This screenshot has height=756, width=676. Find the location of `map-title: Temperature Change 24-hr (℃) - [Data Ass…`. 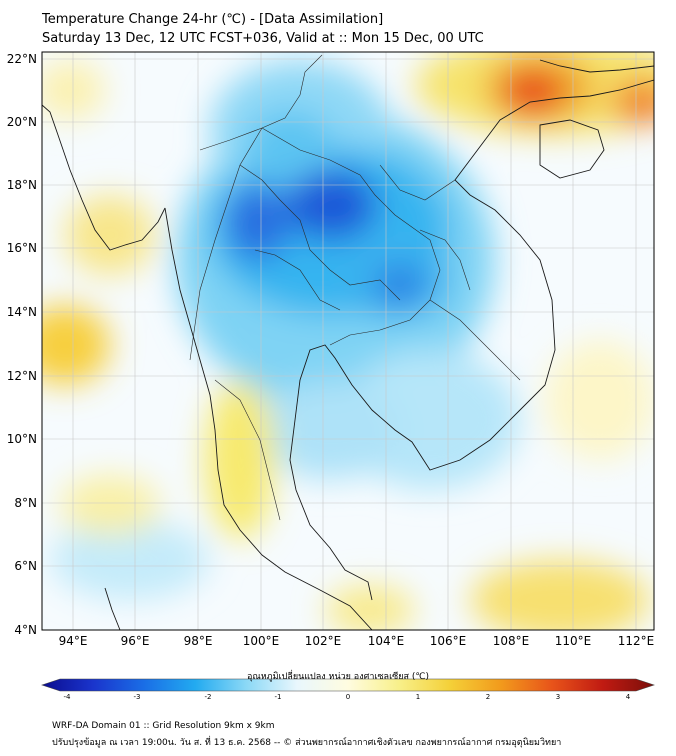

map-title: Temperature Change 24-hr (℃) - [Data Ass… is located at coordinates (213, 19).